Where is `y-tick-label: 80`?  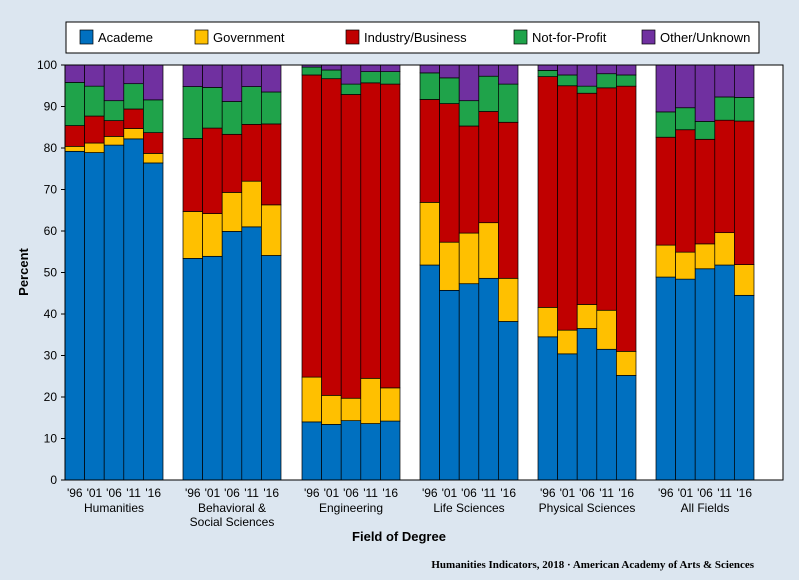 y-tick-label: 80 is located at coordinates (51, 148).